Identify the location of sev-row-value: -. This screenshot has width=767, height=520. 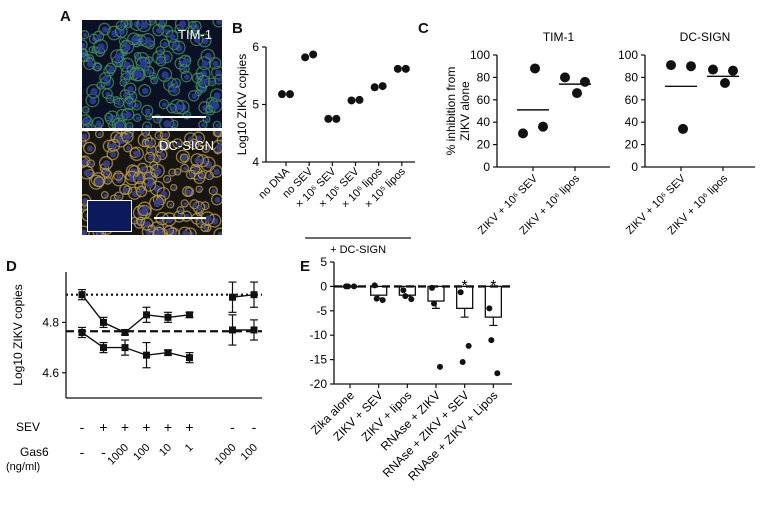
(82, 427).